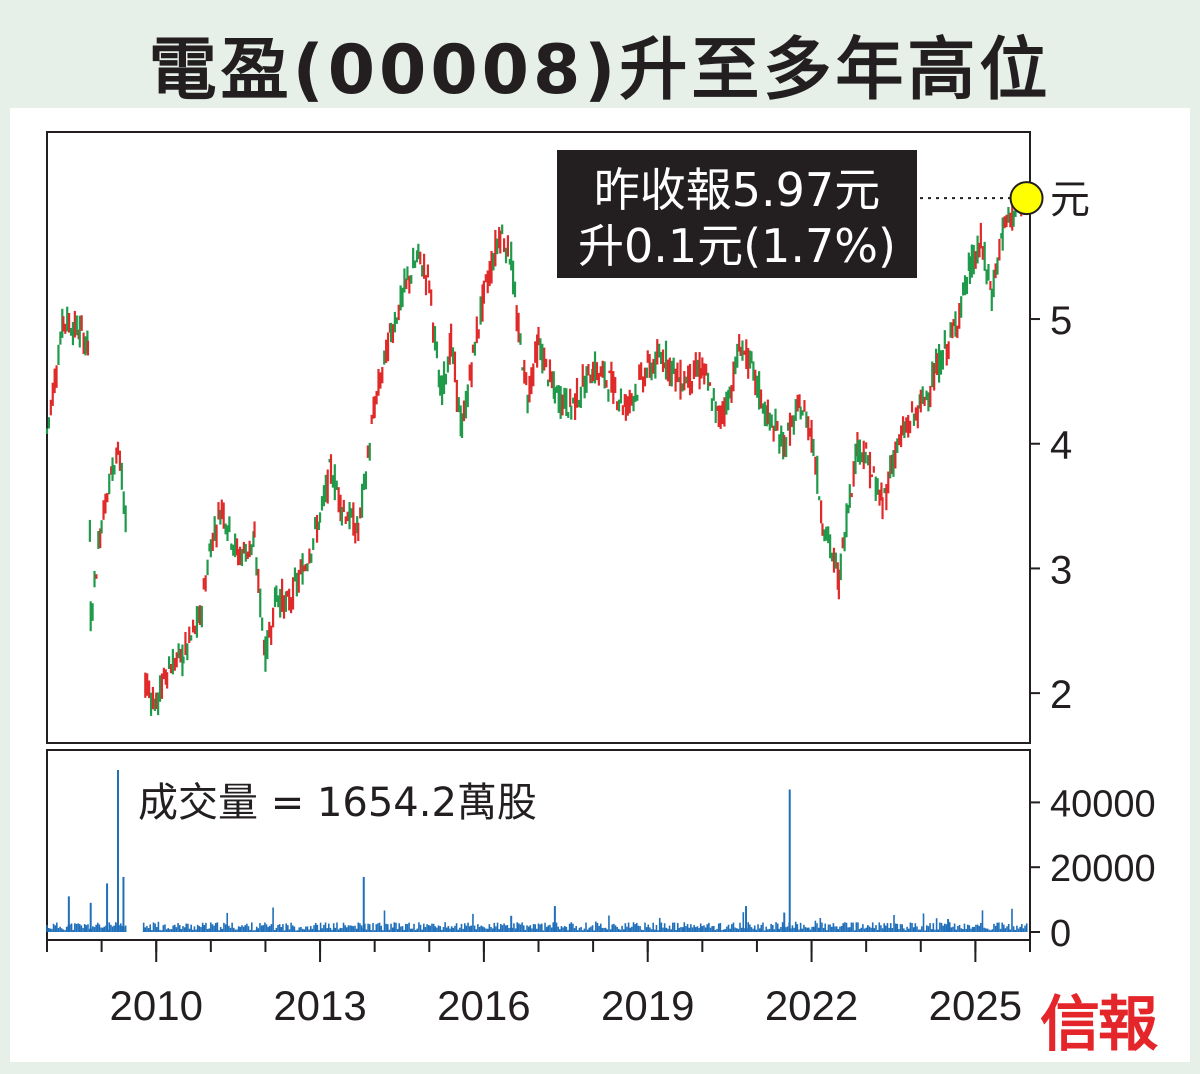 The image size is (1200, 1074). Describe the element at coordinates (600, 70) in the screenshot. I see `chart-title: 電盈(00008)升至多年高位` at that location.